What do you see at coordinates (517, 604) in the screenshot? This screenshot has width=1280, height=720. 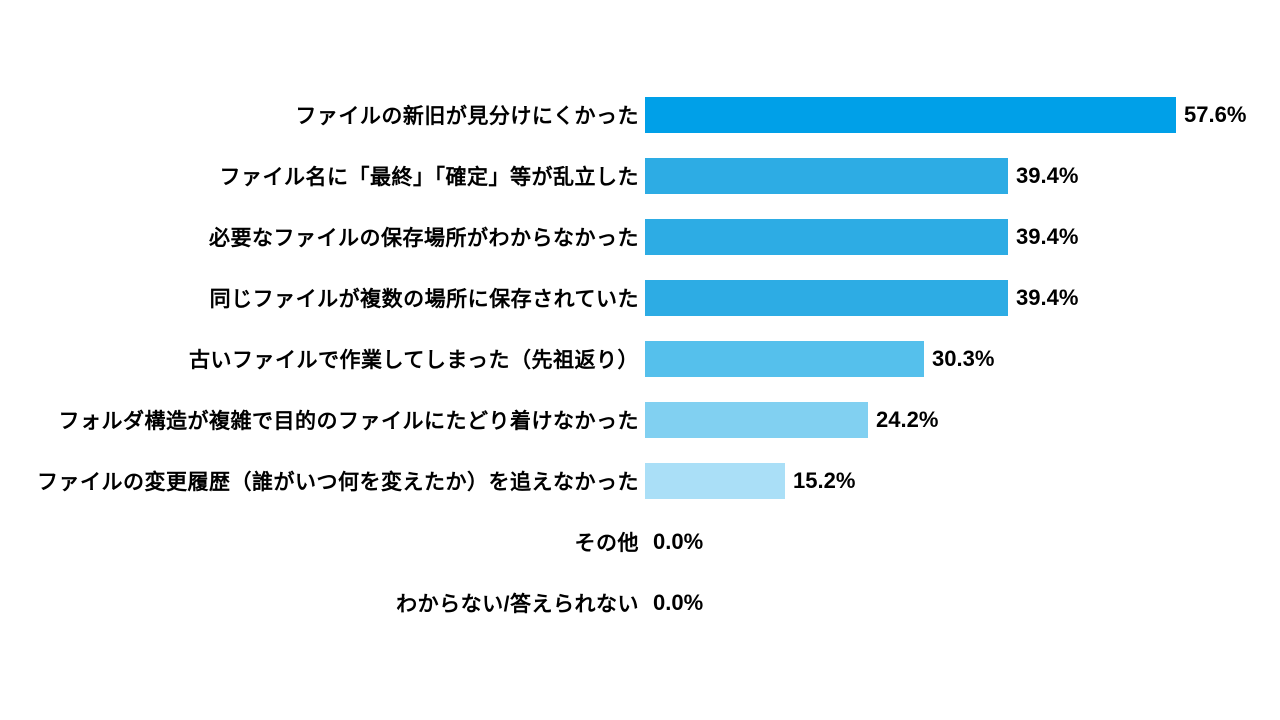 I see `category-label: わからない/答えられない` at bounding box center [517, 604].